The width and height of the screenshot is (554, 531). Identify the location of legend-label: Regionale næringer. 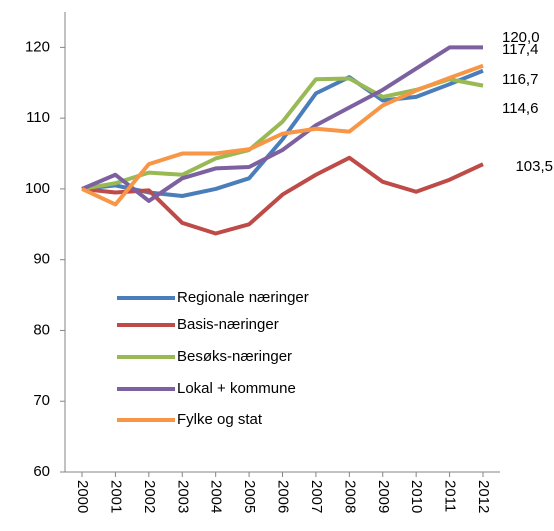
(243, 297).